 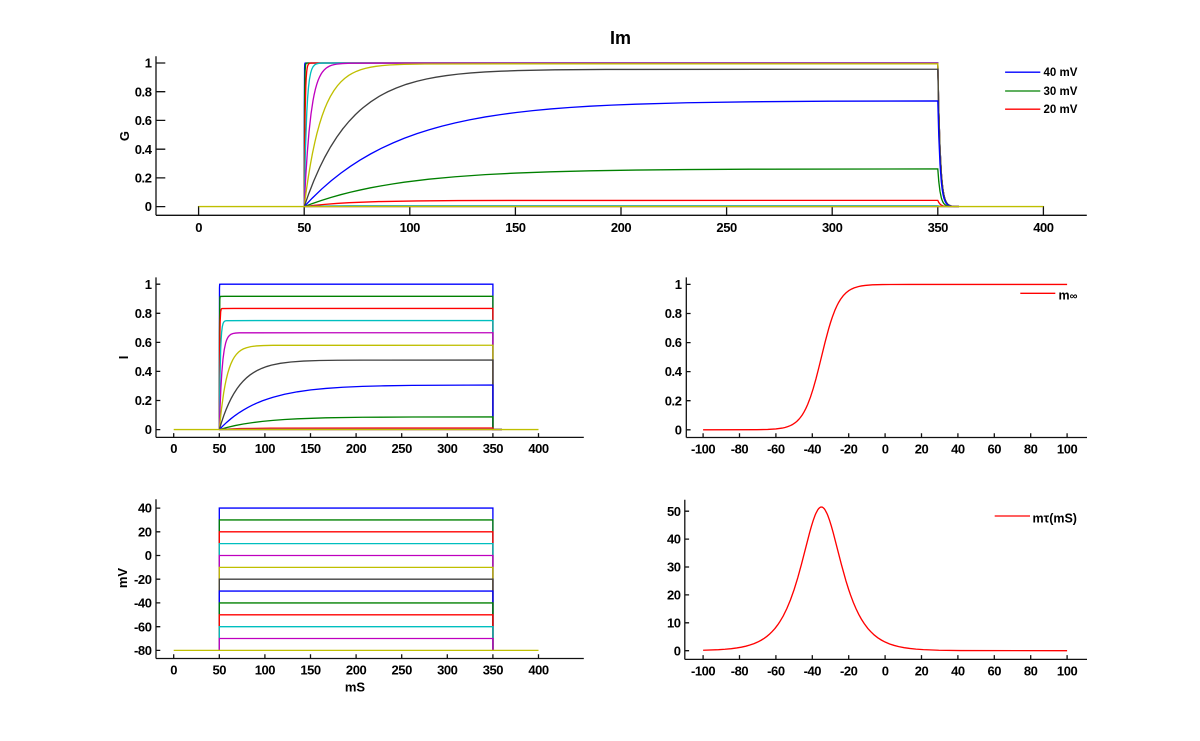 What do you see at coordinates (355, 687) in the screenshot?
I see `svg-text: mS` at bounding box center [355, 687].